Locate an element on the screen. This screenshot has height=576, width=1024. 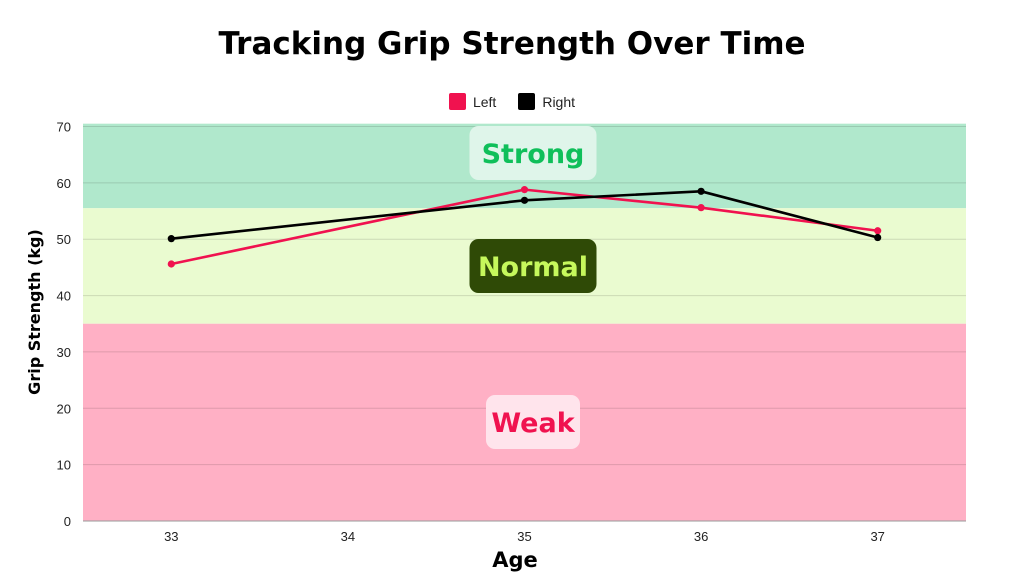
series-line-right is located at coordinates (525, 215).